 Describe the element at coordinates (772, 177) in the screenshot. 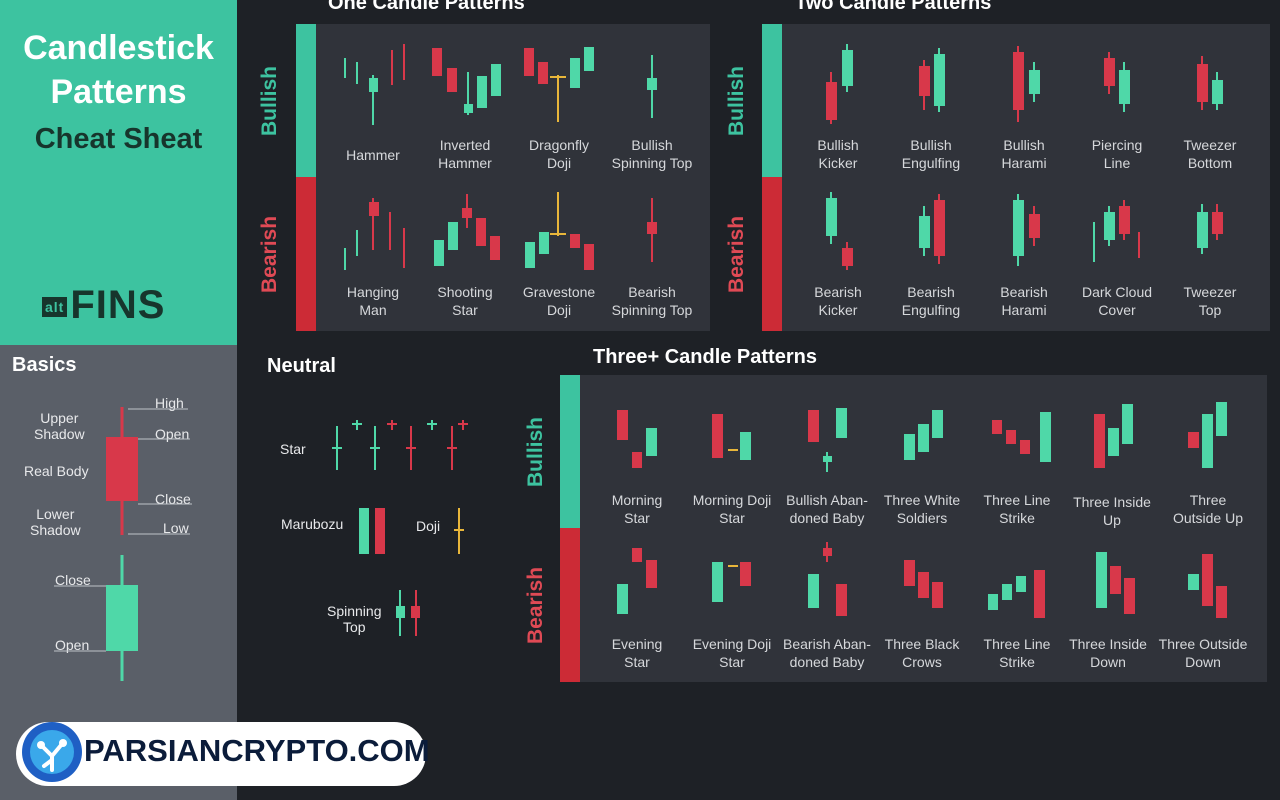

I see `two-candle-sidebar` at that location.